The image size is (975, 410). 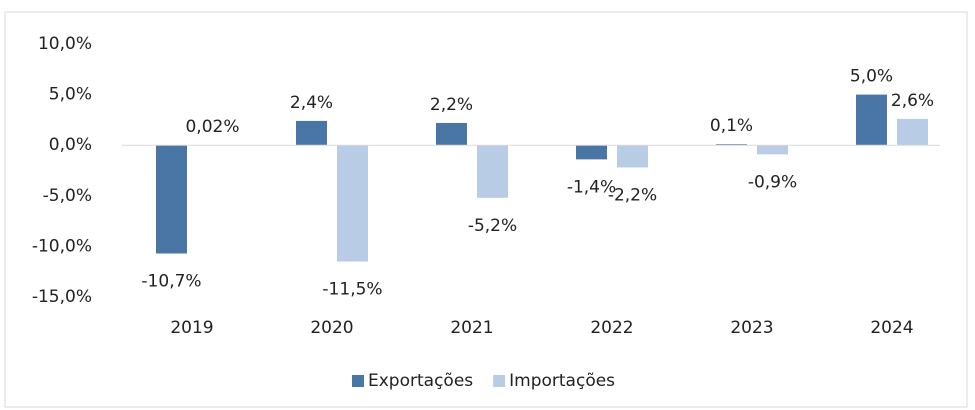 What do you see at coordinates (352, 290) in the screenshot?
I see `data-label: -11,5%` at bounding box center [352, 290].